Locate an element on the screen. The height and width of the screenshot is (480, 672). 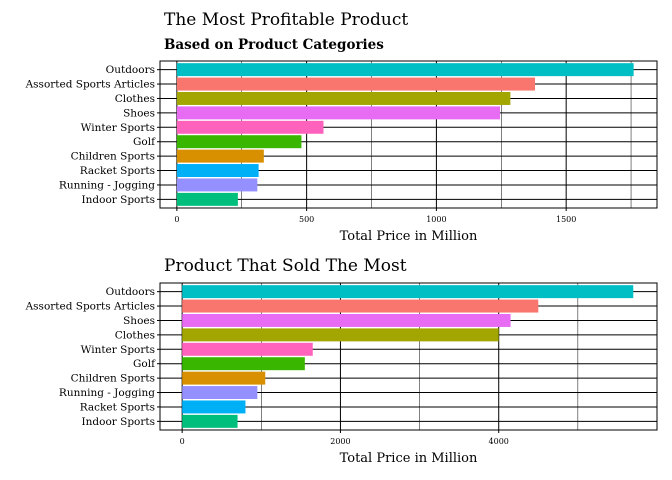
chart-1-subtitle: Based on Product Categories is located at coordinates (274, 45).